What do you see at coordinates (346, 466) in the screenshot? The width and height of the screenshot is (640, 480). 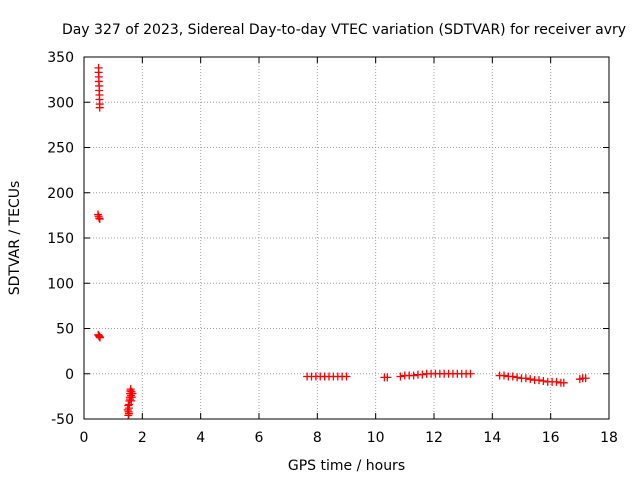 I see `x-axis-title: GPS time / hours` at bounding box center [346, 466].